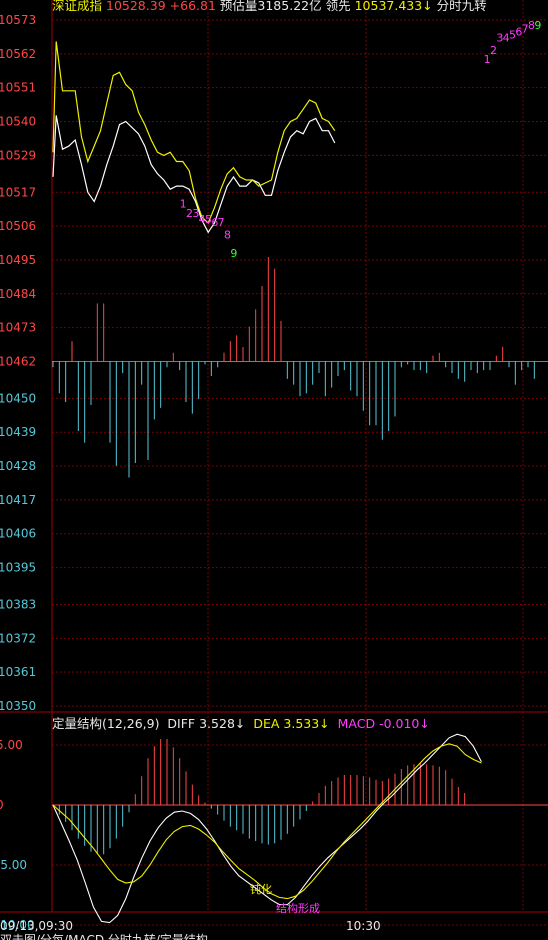 The width and height of the screenshot is (548, 940). I want to click on y-tick-label: 10350, so click(18, 706).